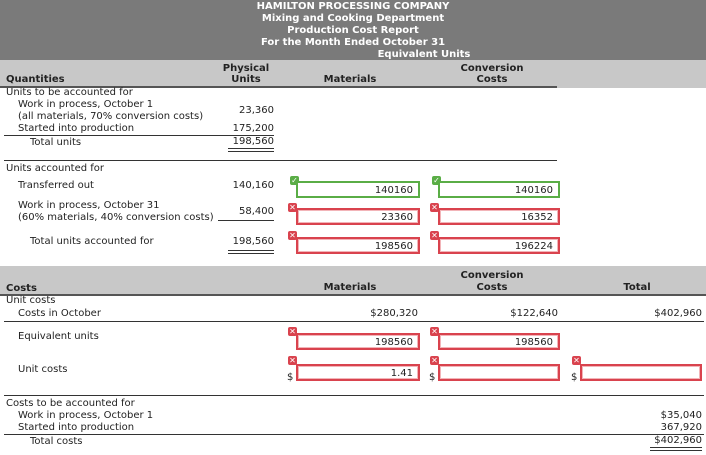 The height and width of the screenshot is (455, 706). What do you see at coordinates (246, 220) in the screenshot?
I see `wip-oct31-underline` at bounding box center [246, 220].